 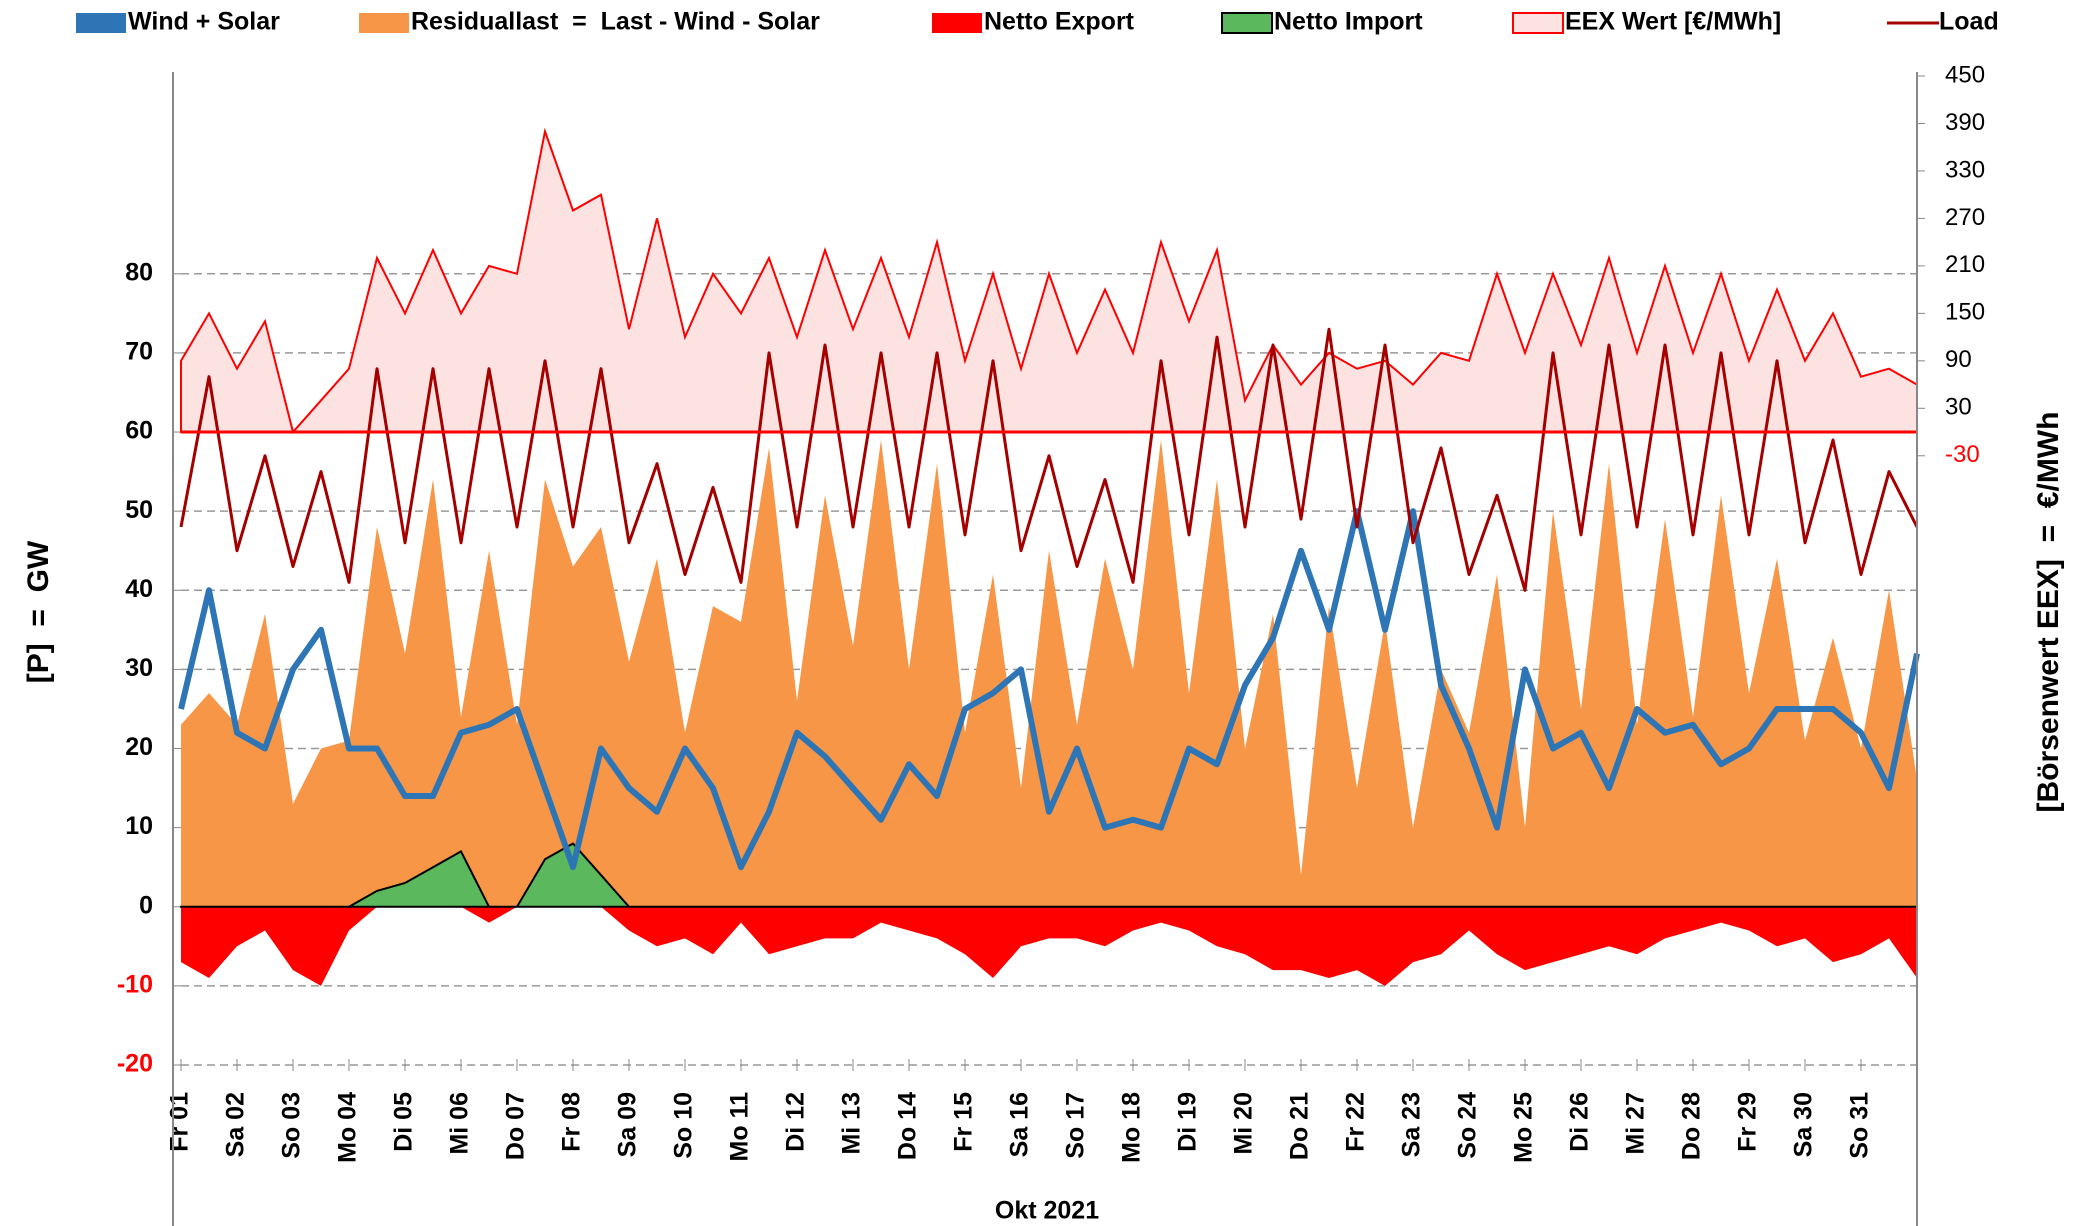 What do you see at coordinates (1962, 454) in the screenshot?
I see `y2-tick-label: -30` at bounding box center [1962, 454].